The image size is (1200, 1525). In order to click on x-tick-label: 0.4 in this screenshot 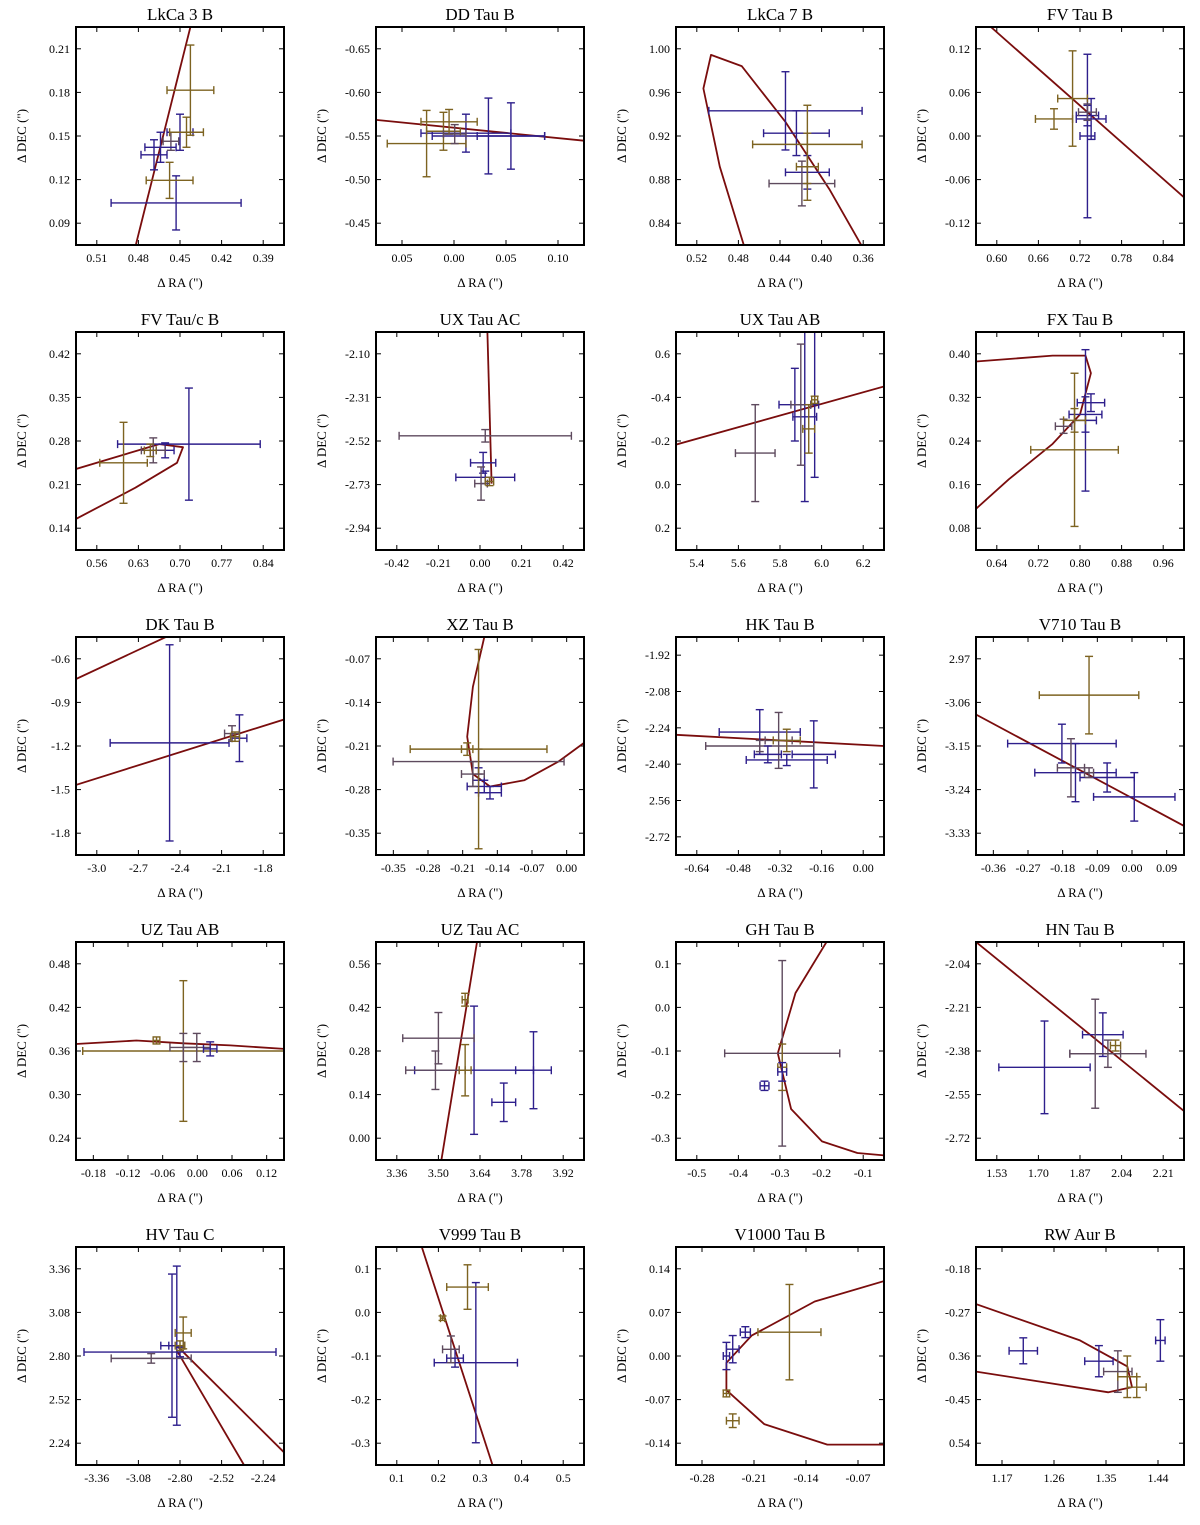, I will do `click(521, 1478)`.